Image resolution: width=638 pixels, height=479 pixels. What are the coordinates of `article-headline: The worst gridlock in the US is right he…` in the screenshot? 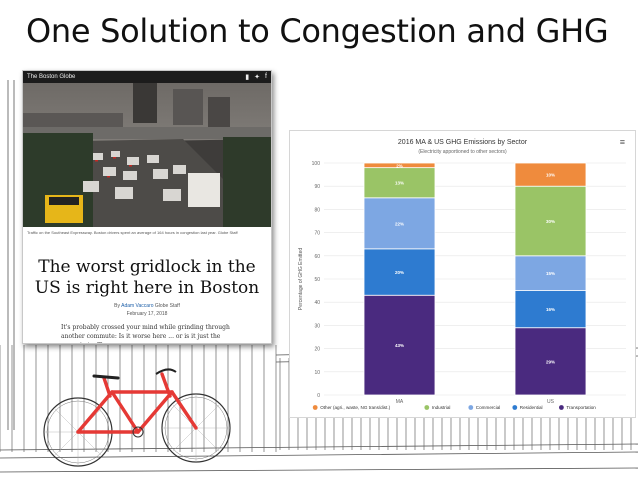 It's located at (147, 277).